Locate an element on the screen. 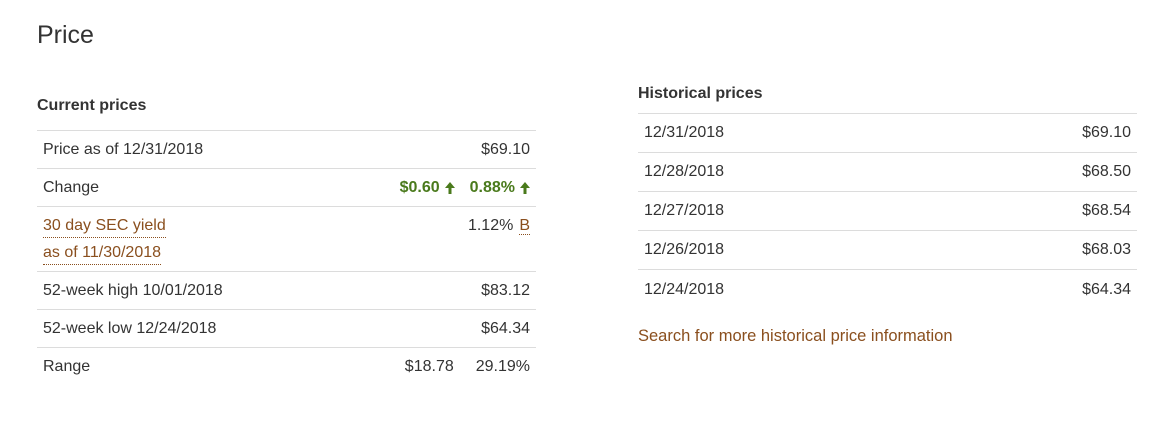  price-as-of-label: Price as of 12/31/2018 is located at coordinates (123, 149).